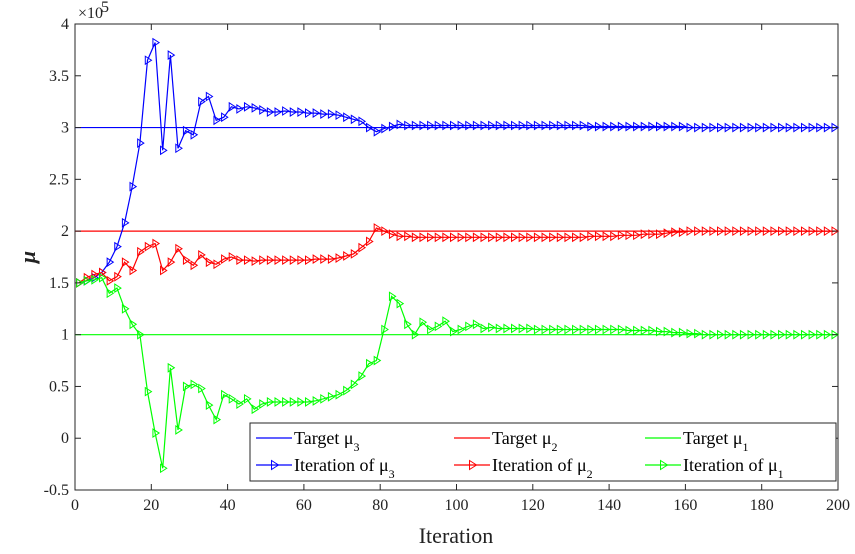 This screenshot has height=554, width=855. What do you see at coordinates (275, 465) in the screenshot?
I see `legend-marker-iteration-mu3` at bounding box center [275, 465].